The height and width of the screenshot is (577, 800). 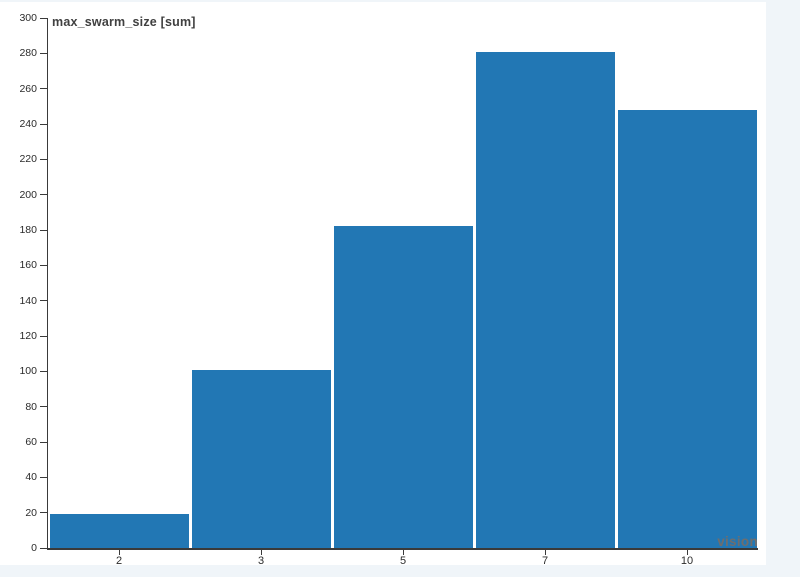 What do you see at coordinates (687, 561) in the screenshot?
I see `x-axis-tick-label: 10` at bounding box center [687, 561].